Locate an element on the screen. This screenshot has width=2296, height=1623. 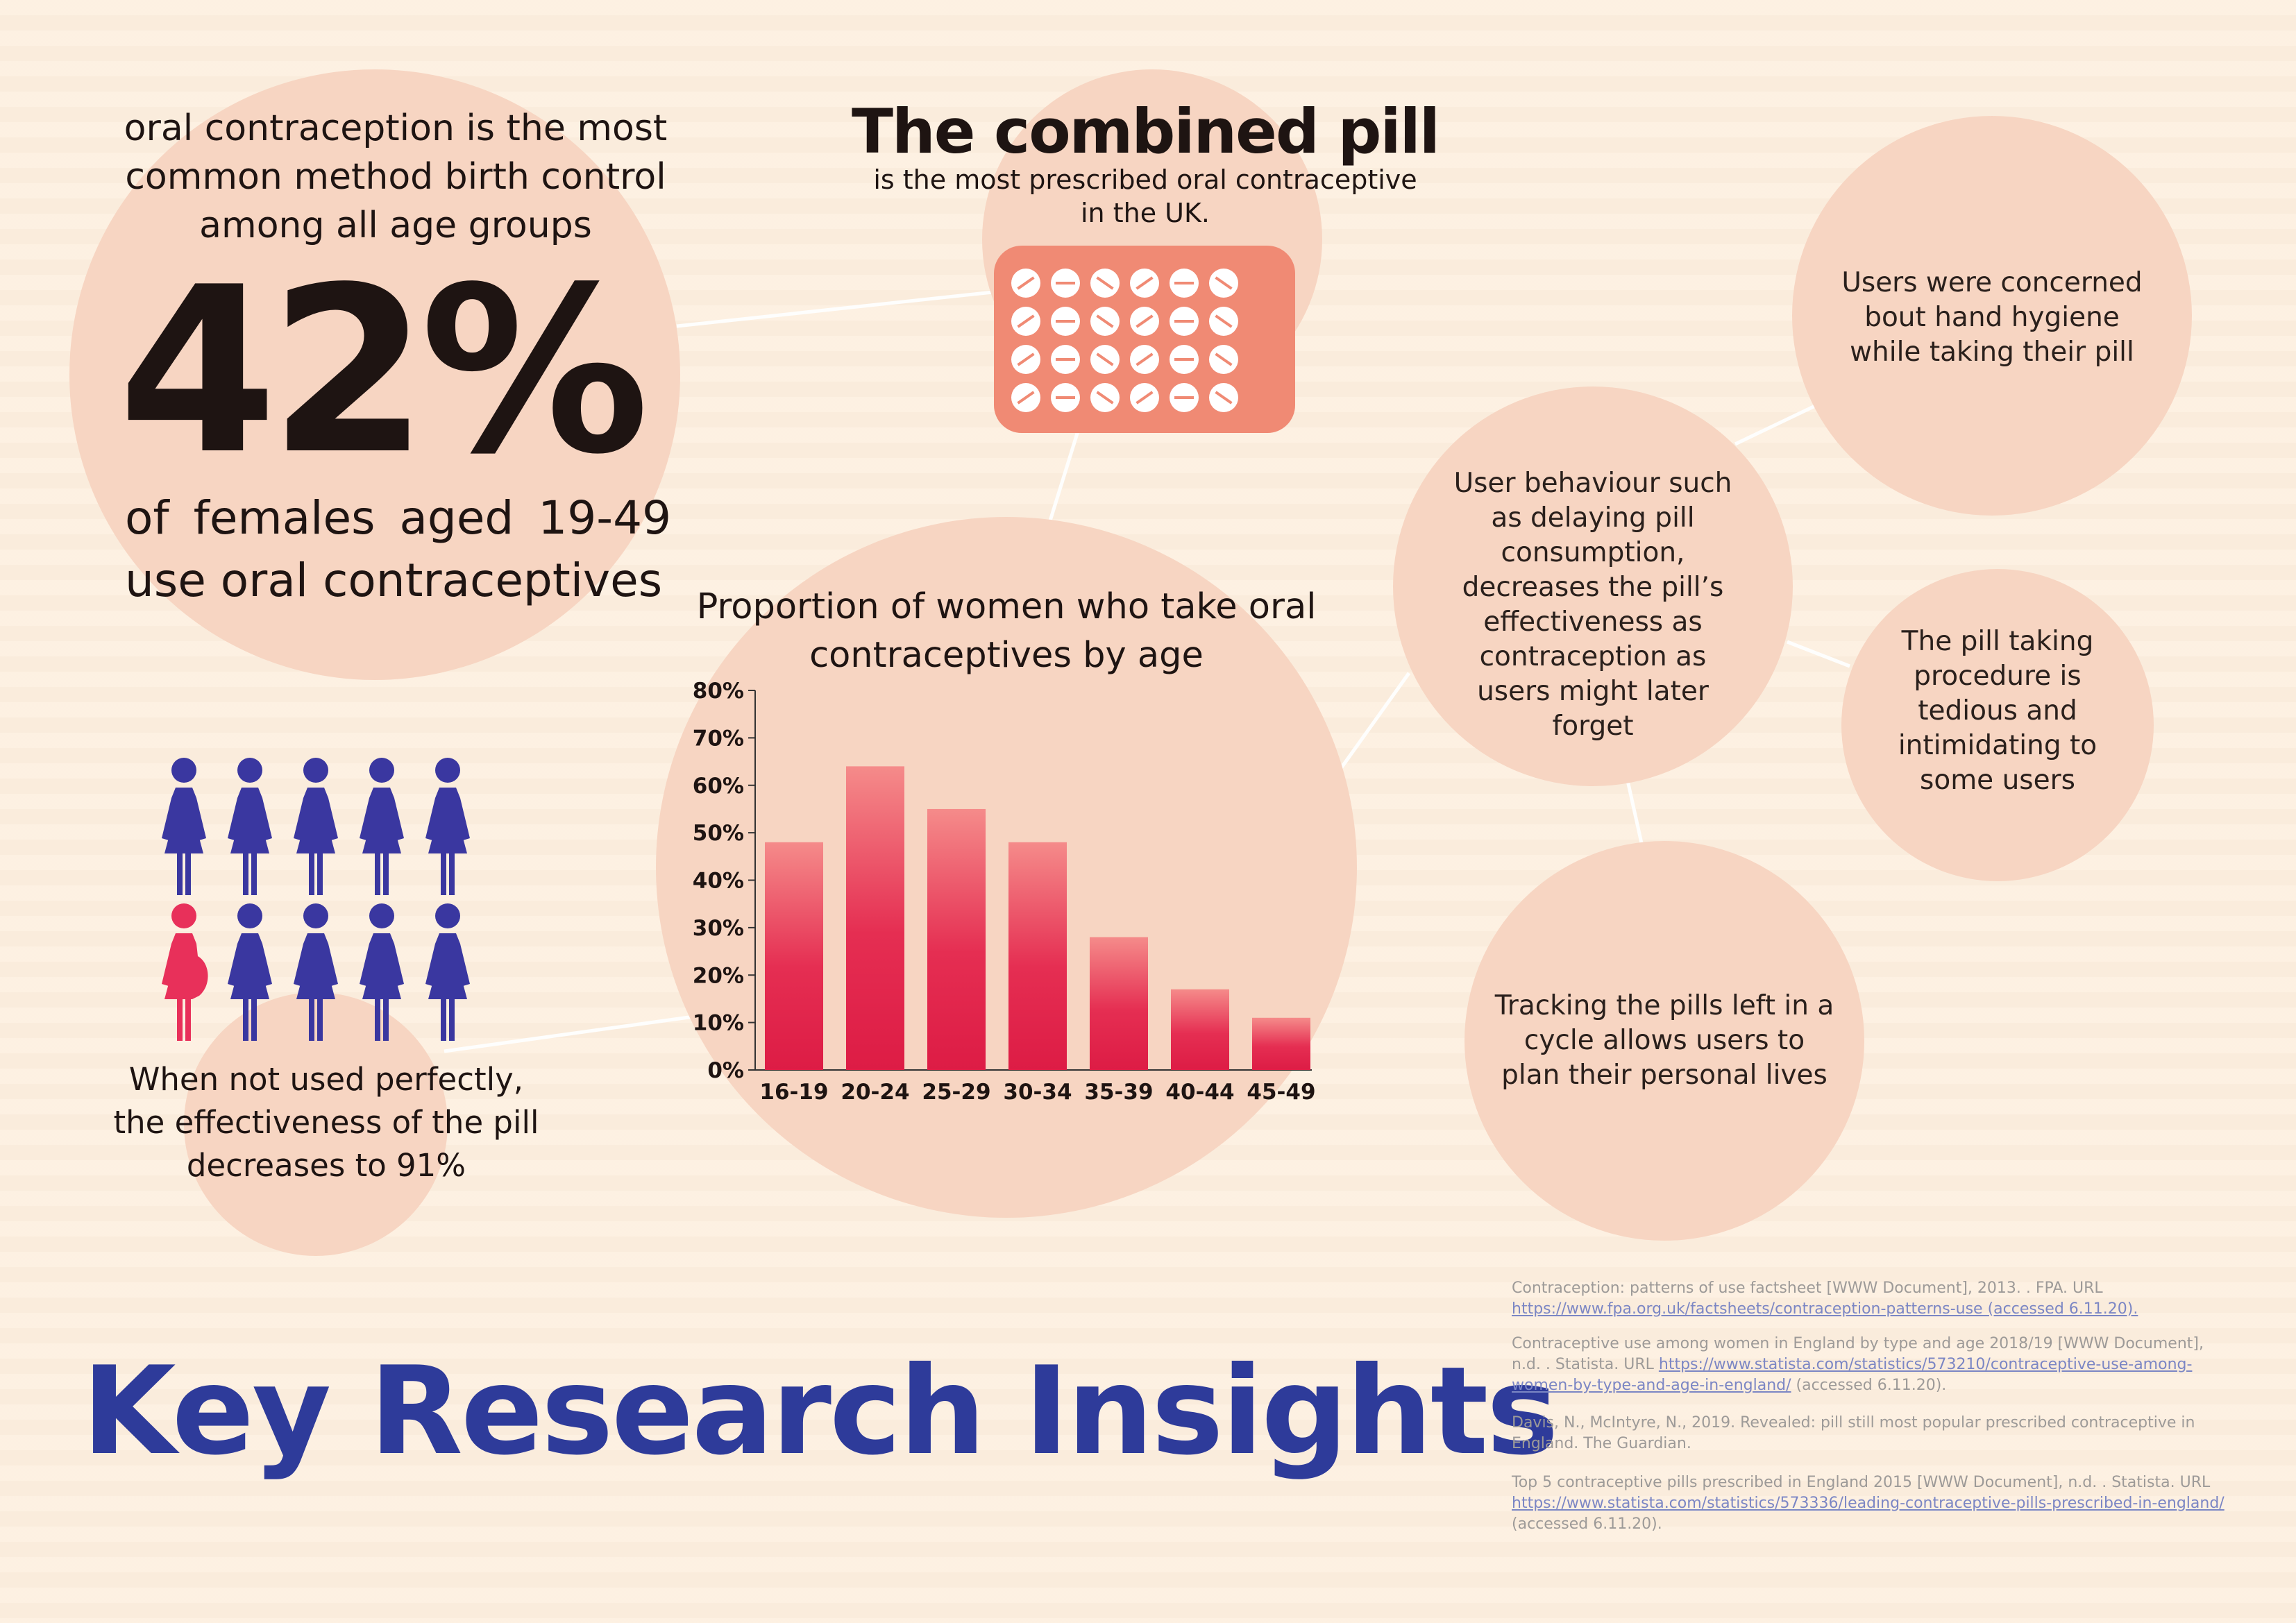
circle-procedure is located at coordinates (1998, 725).